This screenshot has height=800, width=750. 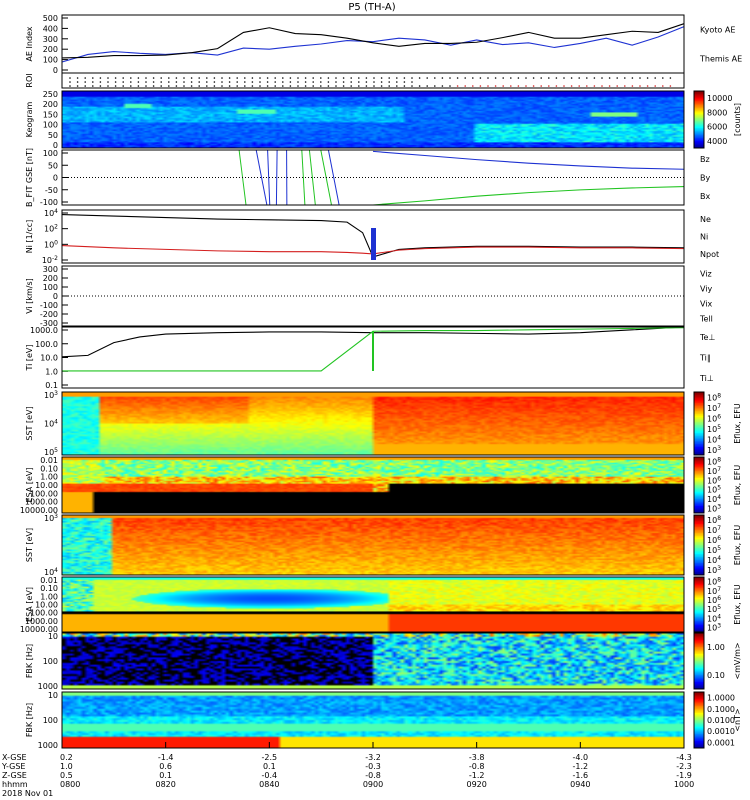 I want to click on density-ytick: 104, so click(x=51, y=213).